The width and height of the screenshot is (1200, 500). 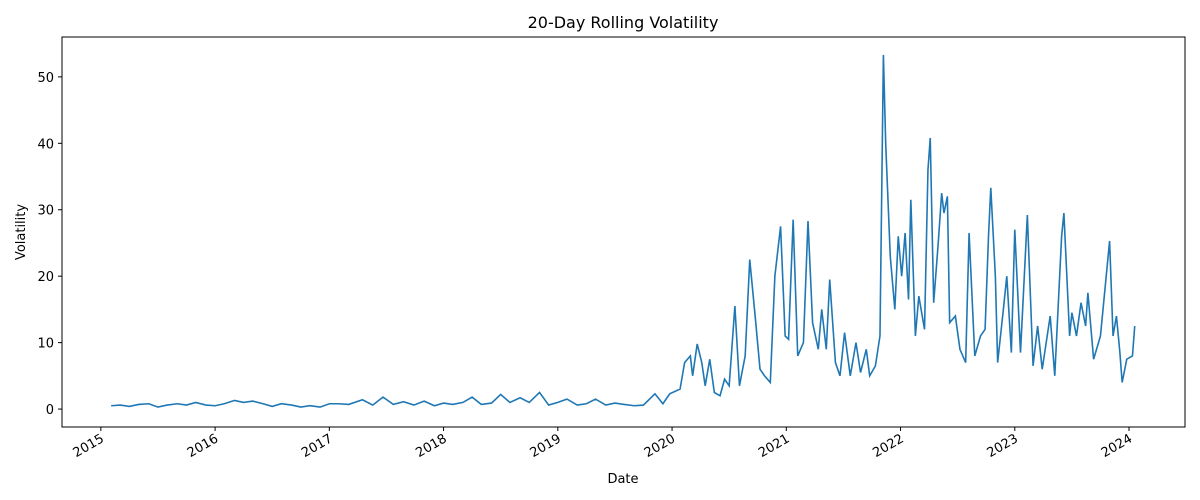 What do you see at coordinates (623, 22) in the screenshot?
I see `chart-title: 20-Day Rolling Volatility` at bounding box center [623, 22].